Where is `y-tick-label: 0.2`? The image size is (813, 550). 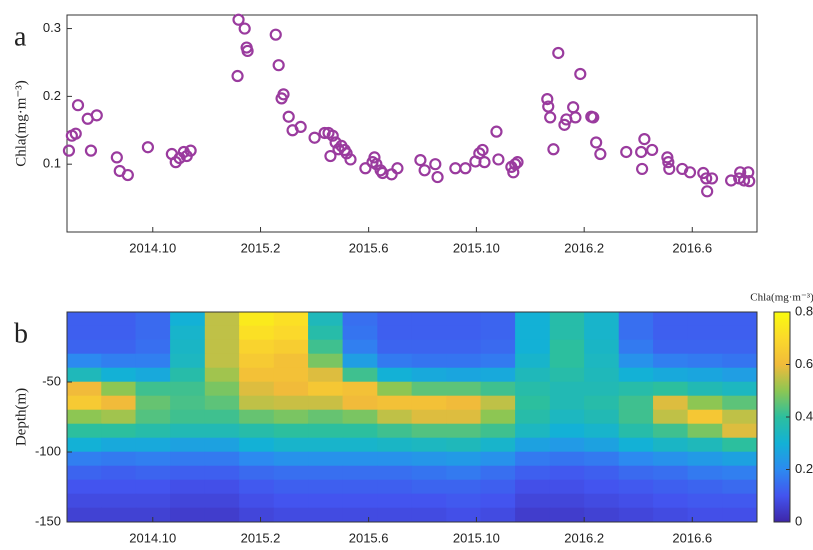
y-tick-label: 0.2 is located at coordinates (52, 95).